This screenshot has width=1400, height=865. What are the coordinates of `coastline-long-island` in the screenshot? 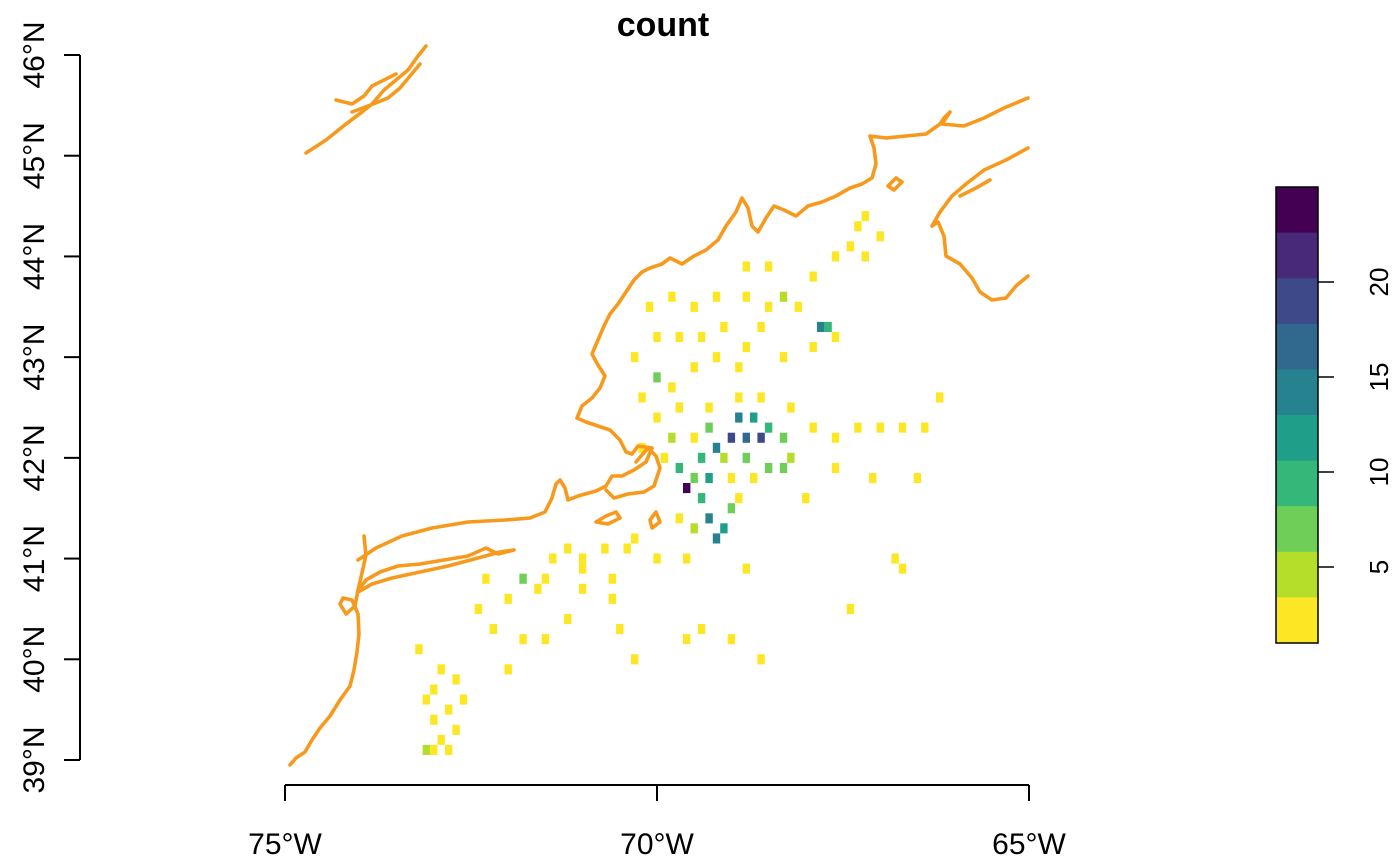 It's located at (436, 570).